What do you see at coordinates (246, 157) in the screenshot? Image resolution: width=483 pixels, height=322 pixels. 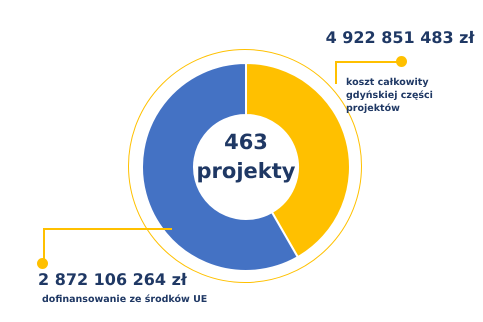 I see `text: 463 projekty` at bounding box center [246, 157].